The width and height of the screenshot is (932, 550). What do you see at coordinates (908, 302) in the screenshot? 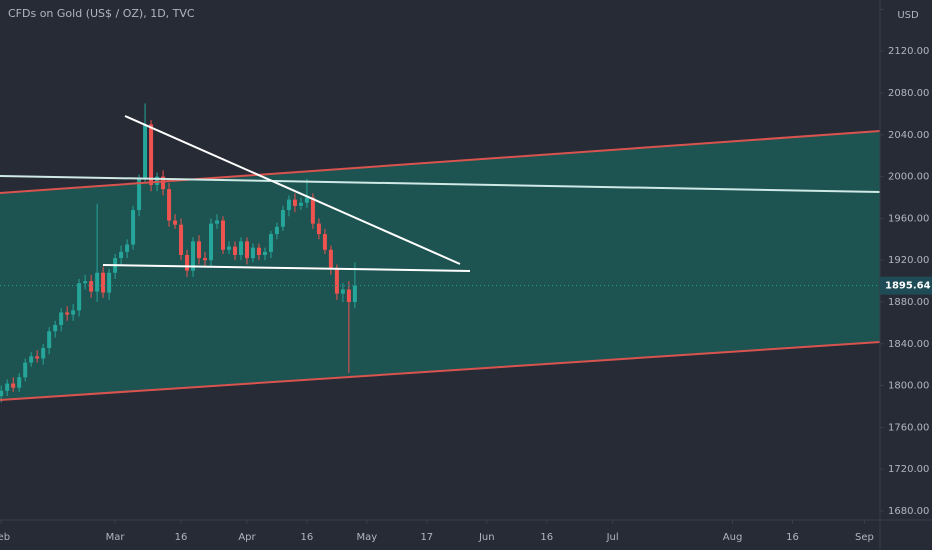
I see `y-tick-label: 1880.00` at bounding box center [908, 302].